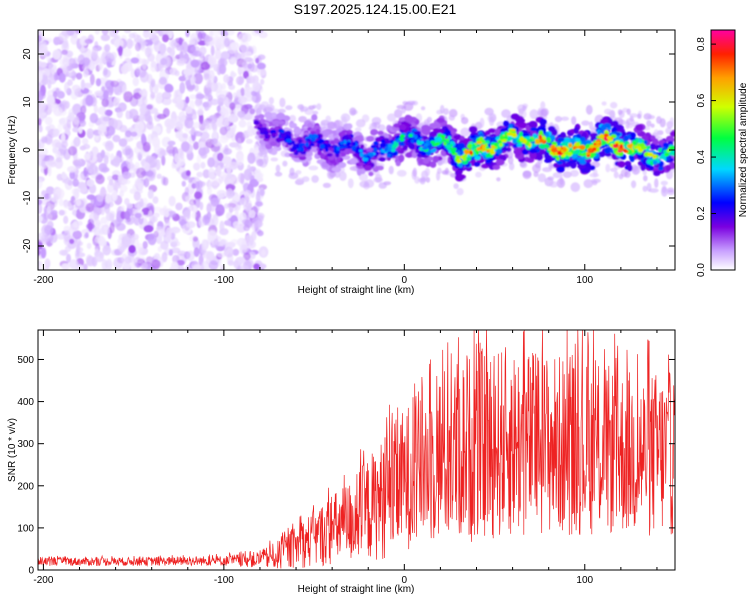  What do you see at coordinates (27, 197) in the screenshot?
I see `y-tick-label: -10` at bounding box center [27, 197].